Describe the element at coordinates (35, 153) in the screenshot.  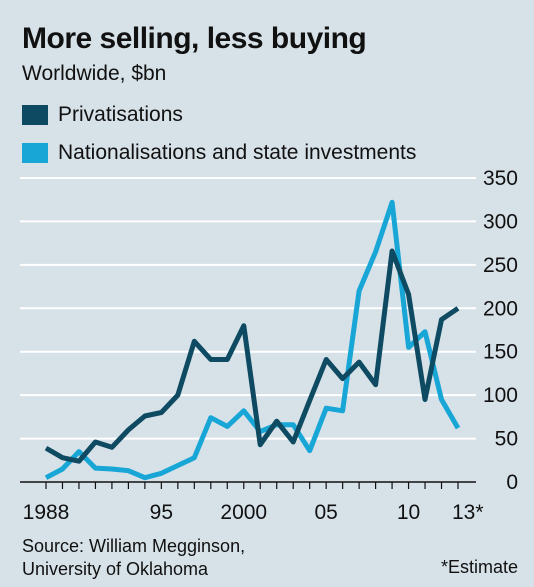
I see `legend-swatch-nationalisations` at that location.